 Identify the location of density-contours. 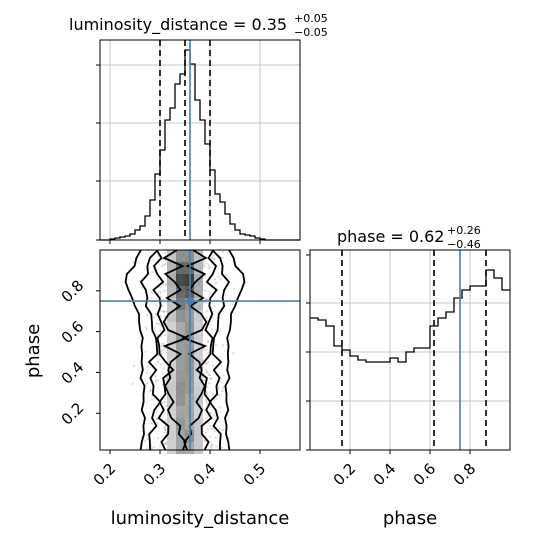
(185, 350).